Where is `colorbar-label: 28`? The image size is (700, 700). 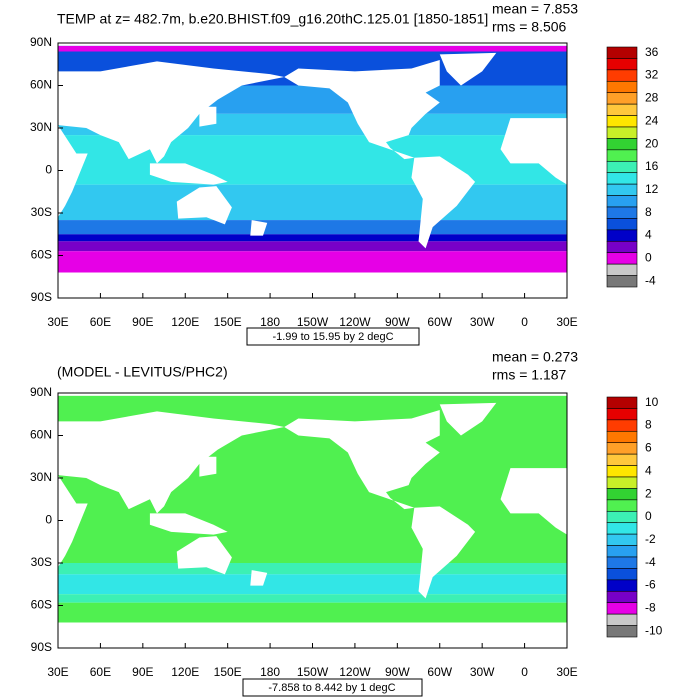 colorbar-label: 28 is located at coordinates (652, 98).